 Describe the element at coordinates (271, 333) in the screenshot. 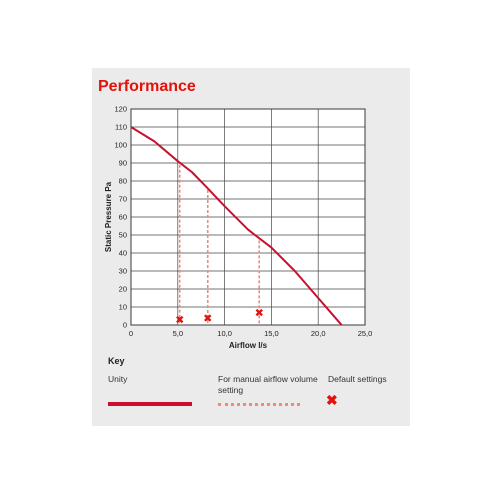

I see `x-tick-label: 15,0` at that location.